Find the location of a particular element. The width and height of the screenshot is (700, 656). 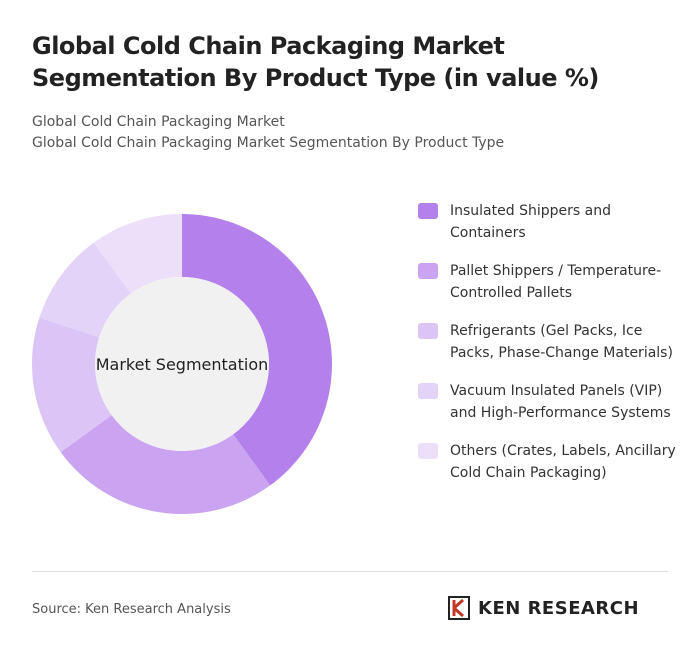

center-label: Market Segmentation is located at coordinates (182, 364).